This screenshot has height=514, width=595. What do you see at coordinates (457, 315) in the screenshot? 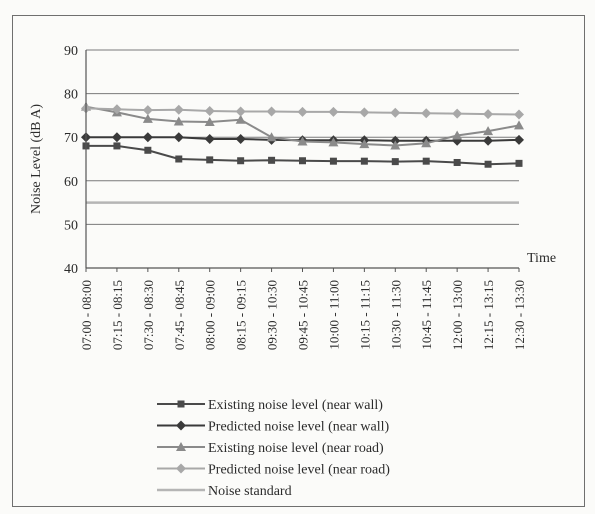
I see `x-tick-label: 12:00 - 13:00` at bounding box center [457, 315].